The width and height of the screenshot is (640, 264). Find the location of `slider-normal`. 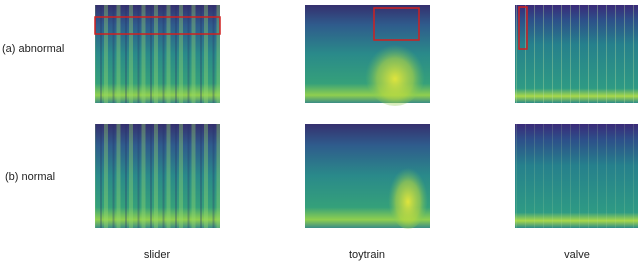

slider-normal is located at coordinates (157, 176).